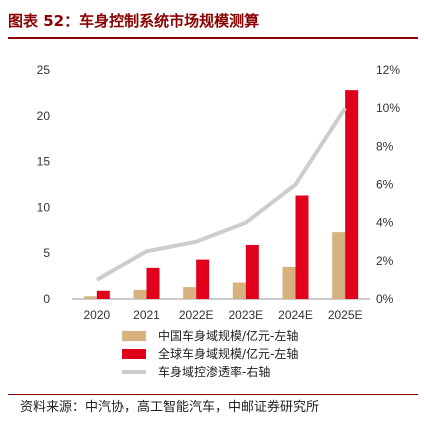 This screenshot has height=421, width=424. What do you see at coordinates (46, 253) in the screenshot?
I see `left-tick-label: 5` at bounding box center [46, 253].